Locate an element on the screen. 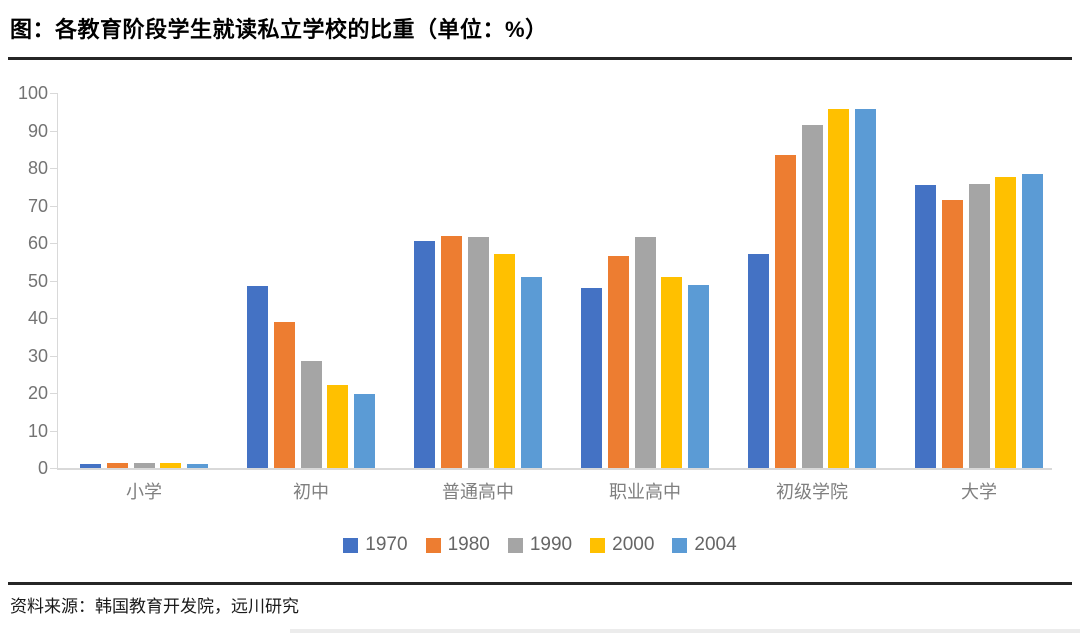 Image resolution: width=1080 pixels, height=635 pixels. legend-item-2000: 2000 is located at coordinates (622, 545).